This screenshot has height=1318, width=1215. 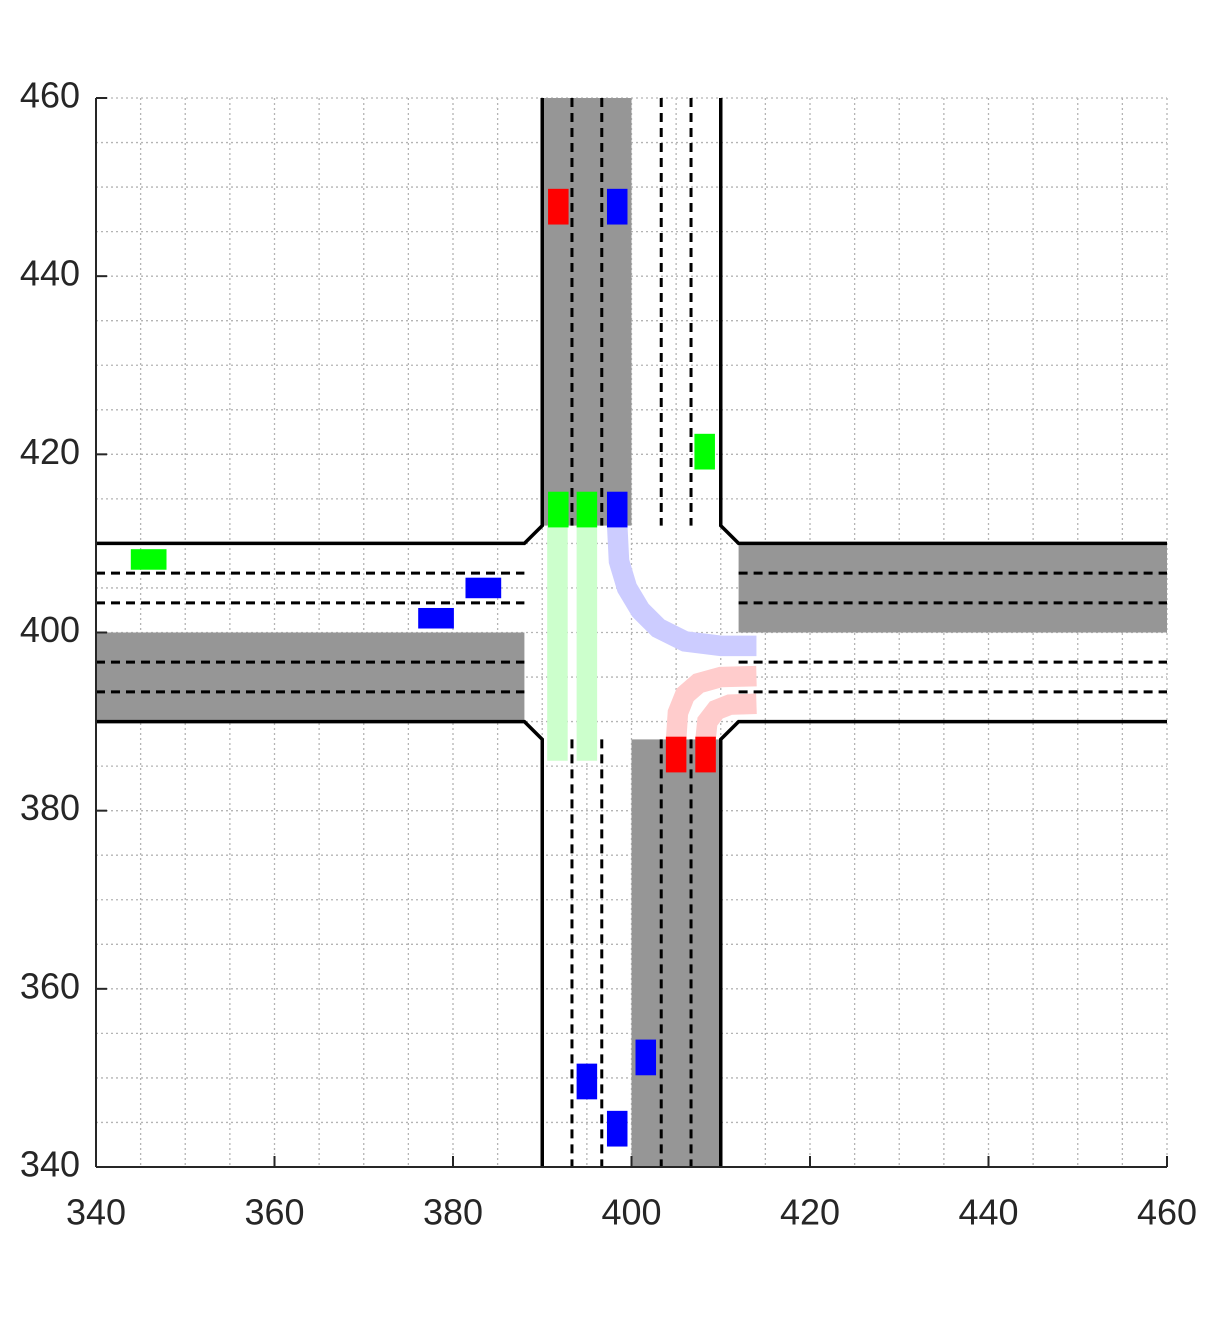 I want to click on y-tick-label: 400, so click(x=50, y=629).